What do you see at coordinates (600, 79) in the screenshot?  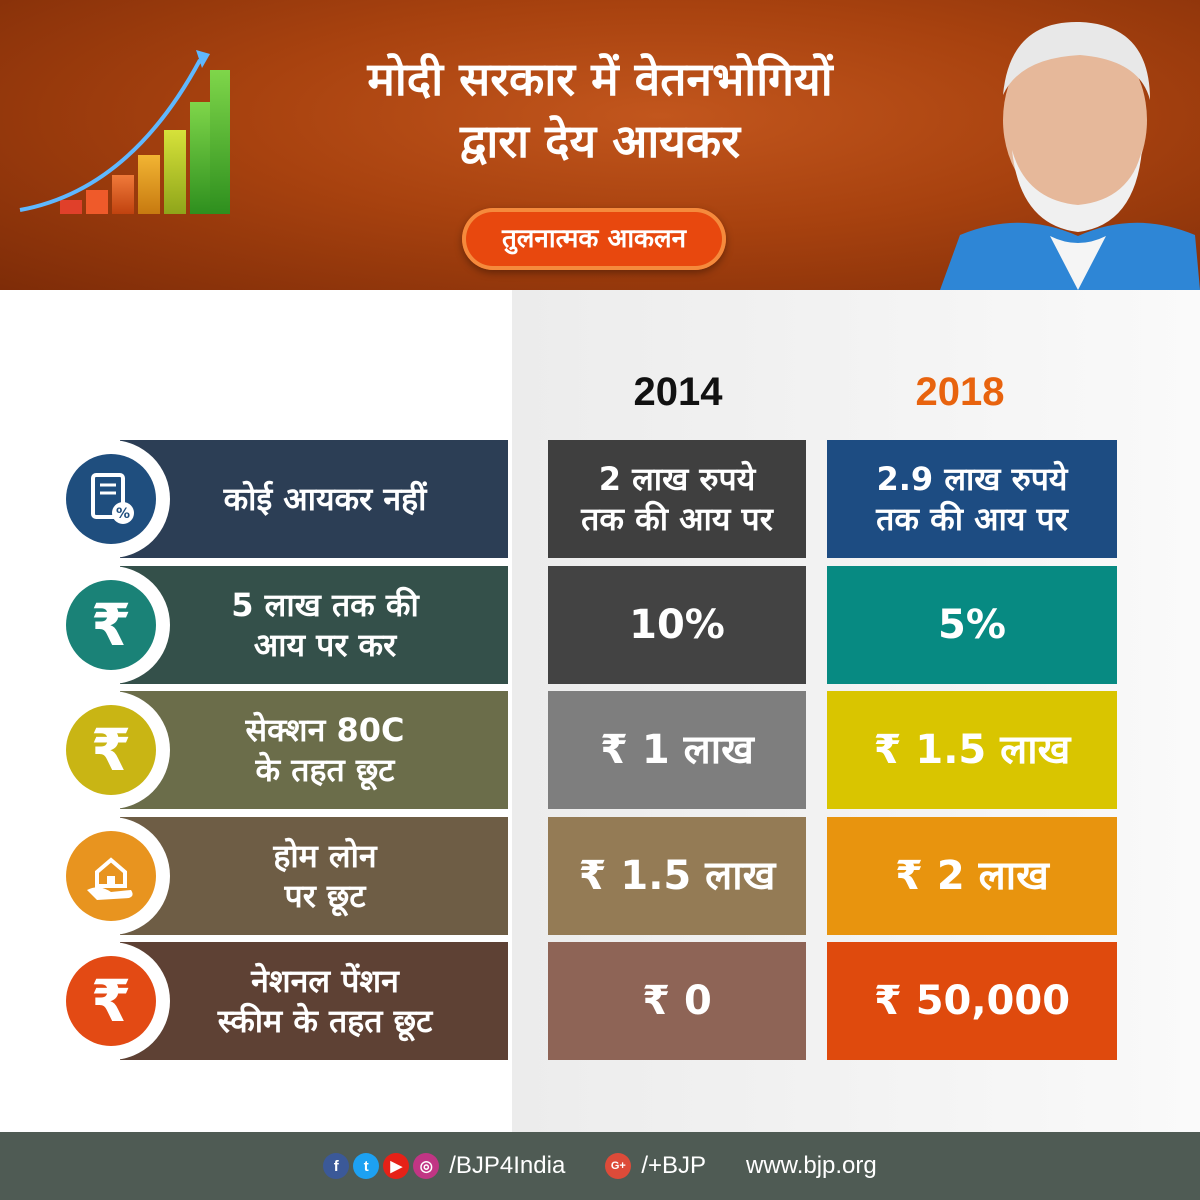 I see `title-line-1: मोदी सरकार में वेतनभोगियों` at bounding box center [600, 79].